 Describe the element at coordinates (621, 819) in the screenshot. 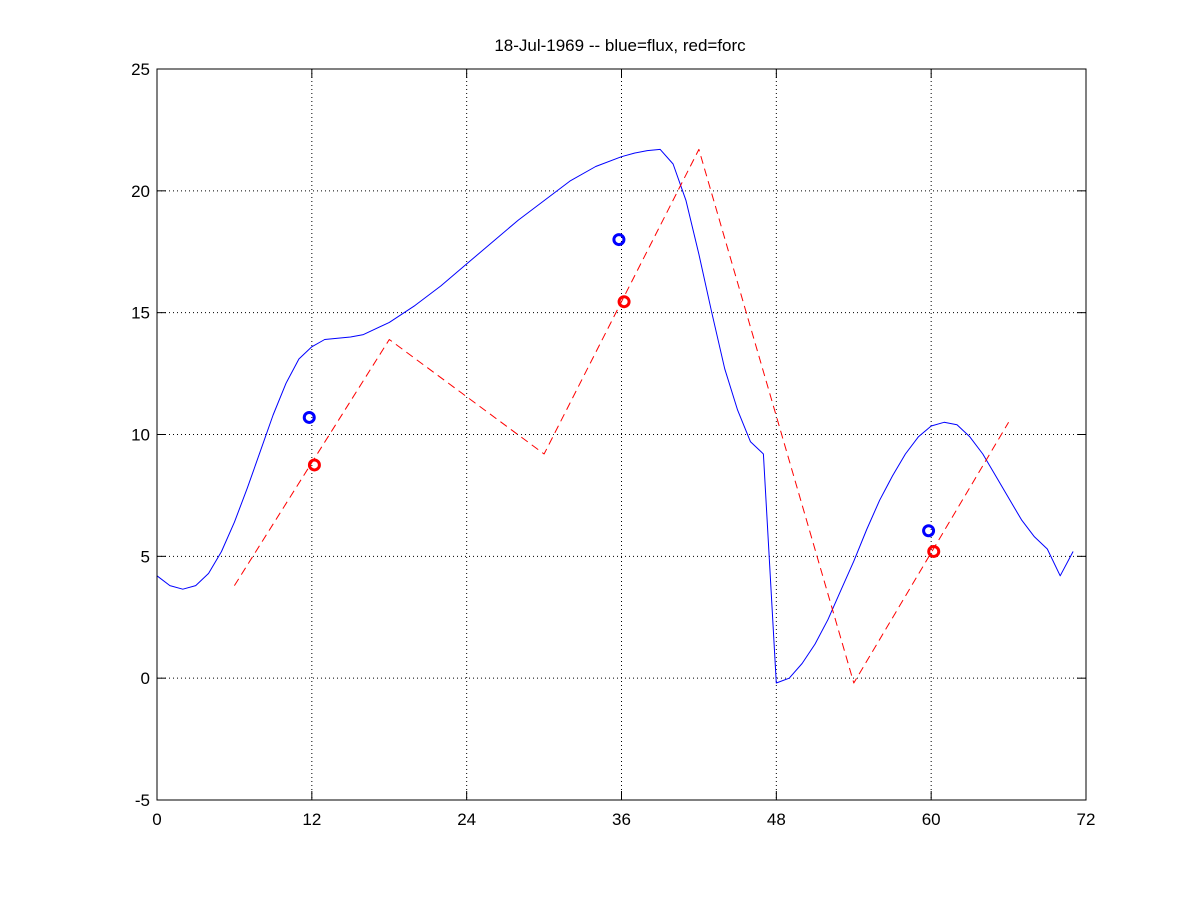

I see `x-tick-label: 36` at that location.